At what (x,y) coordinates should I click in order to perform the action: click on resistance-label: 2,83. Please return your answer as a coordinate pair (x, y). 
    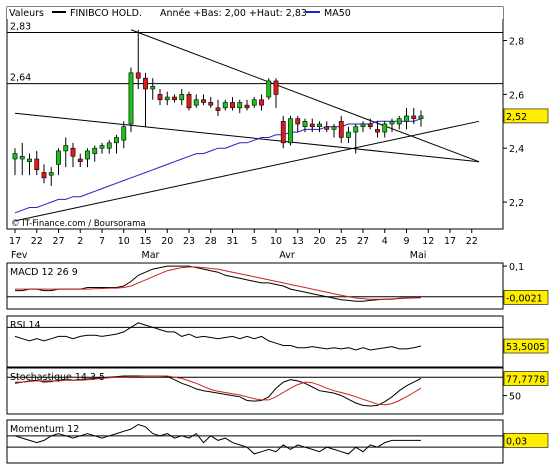
    Looking at the image, I should click on (20, 26).